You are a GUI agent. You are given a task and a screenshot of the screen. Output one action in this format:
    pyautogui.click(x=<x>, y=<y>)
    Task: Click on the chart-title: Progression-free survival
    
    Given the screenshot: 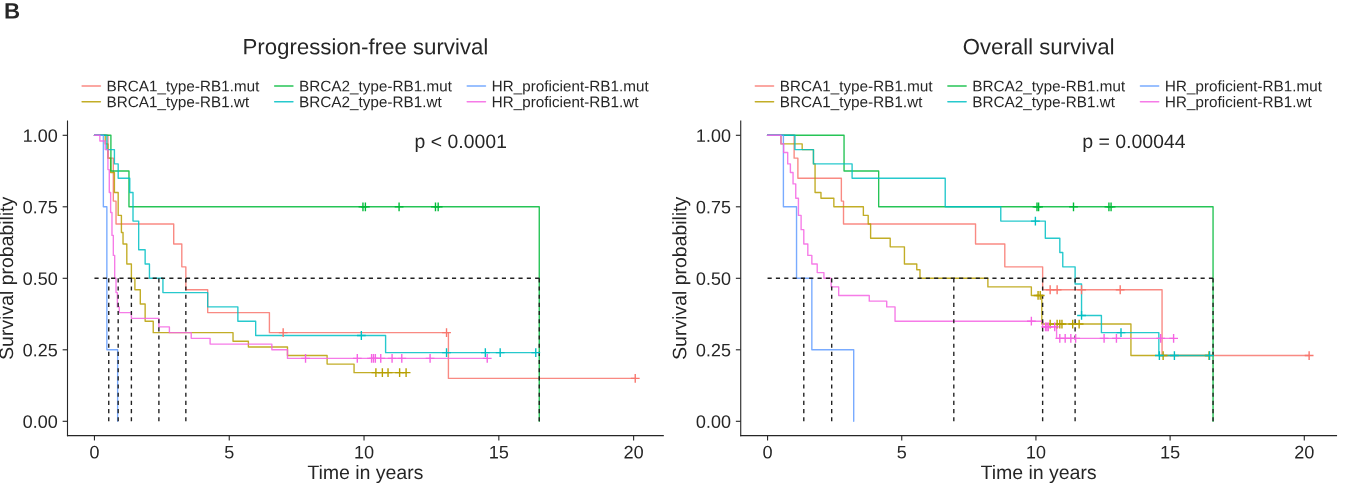 What is the action you would take?
    pyautogui.click(x=365, y=48)
    